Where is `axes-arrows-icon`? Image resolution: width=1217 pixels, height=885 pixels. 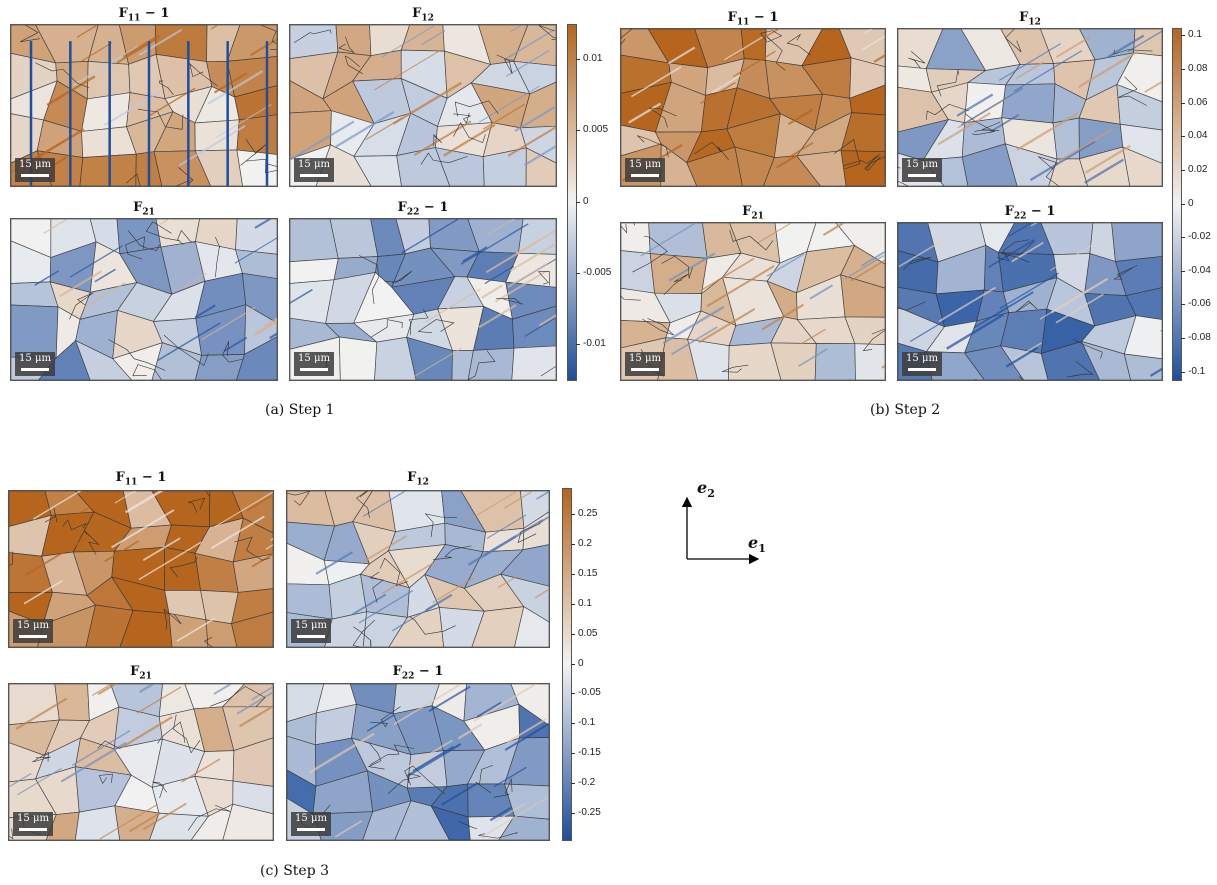 axes-arrows-icon is located at coordinates (720, 530).